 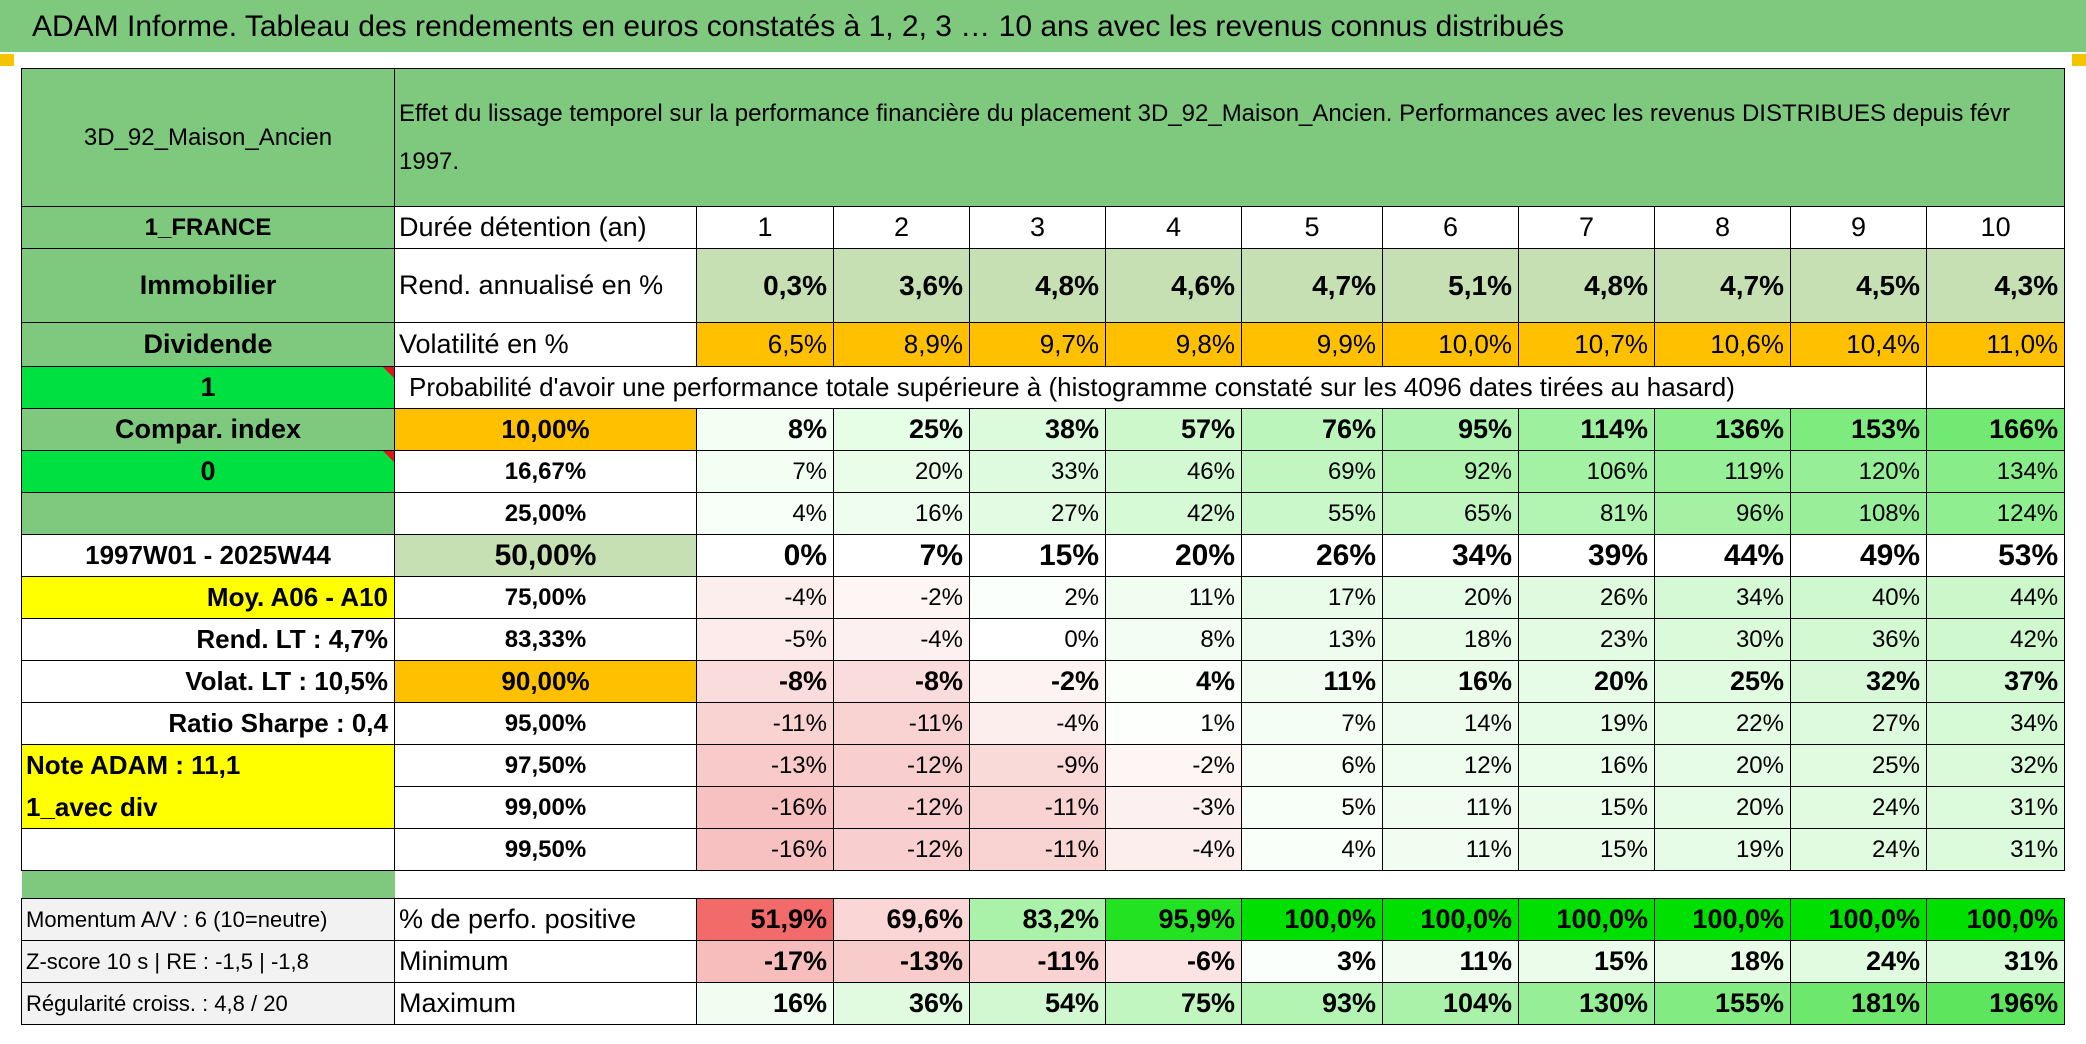 I want to click on annual-return-cell: 4,5%, so click(x=1858, y=285).